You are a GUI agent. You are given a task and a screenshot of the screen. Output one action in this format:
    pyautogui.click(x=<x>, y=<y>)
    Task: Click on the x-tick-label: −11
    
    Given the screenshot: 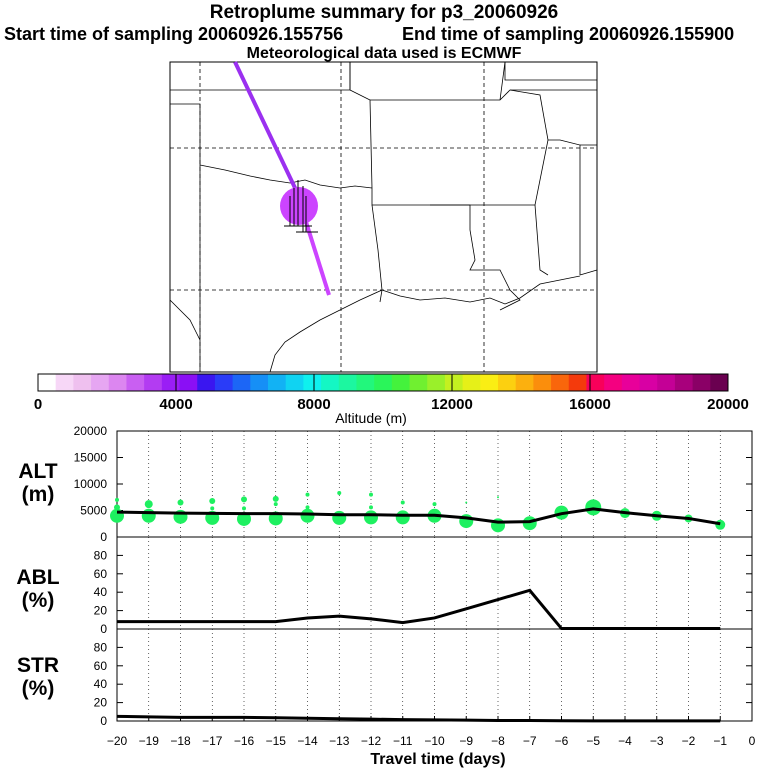 What is the action you would take?
    pyautogui.click(x=403, y=741)
    